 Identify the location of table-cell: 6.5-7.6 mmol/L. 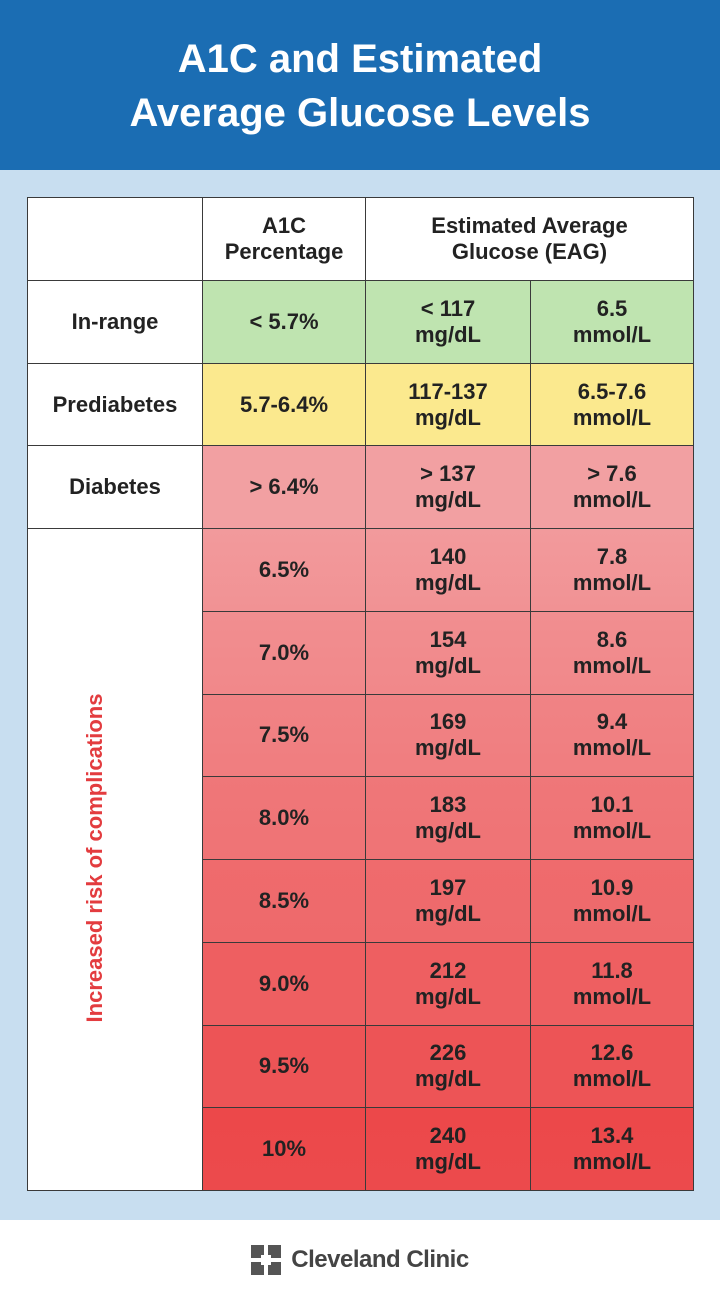
(612, 404).